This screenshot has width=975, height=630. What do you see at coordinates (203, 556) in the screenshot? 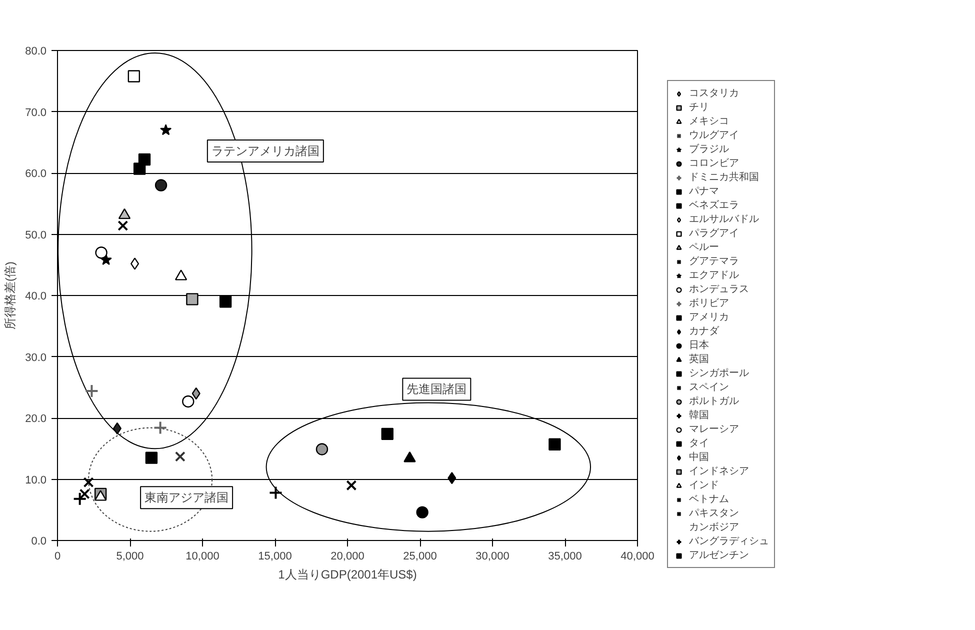
I see `x-tick-label: 10,000` at bounding box center [203, 556].